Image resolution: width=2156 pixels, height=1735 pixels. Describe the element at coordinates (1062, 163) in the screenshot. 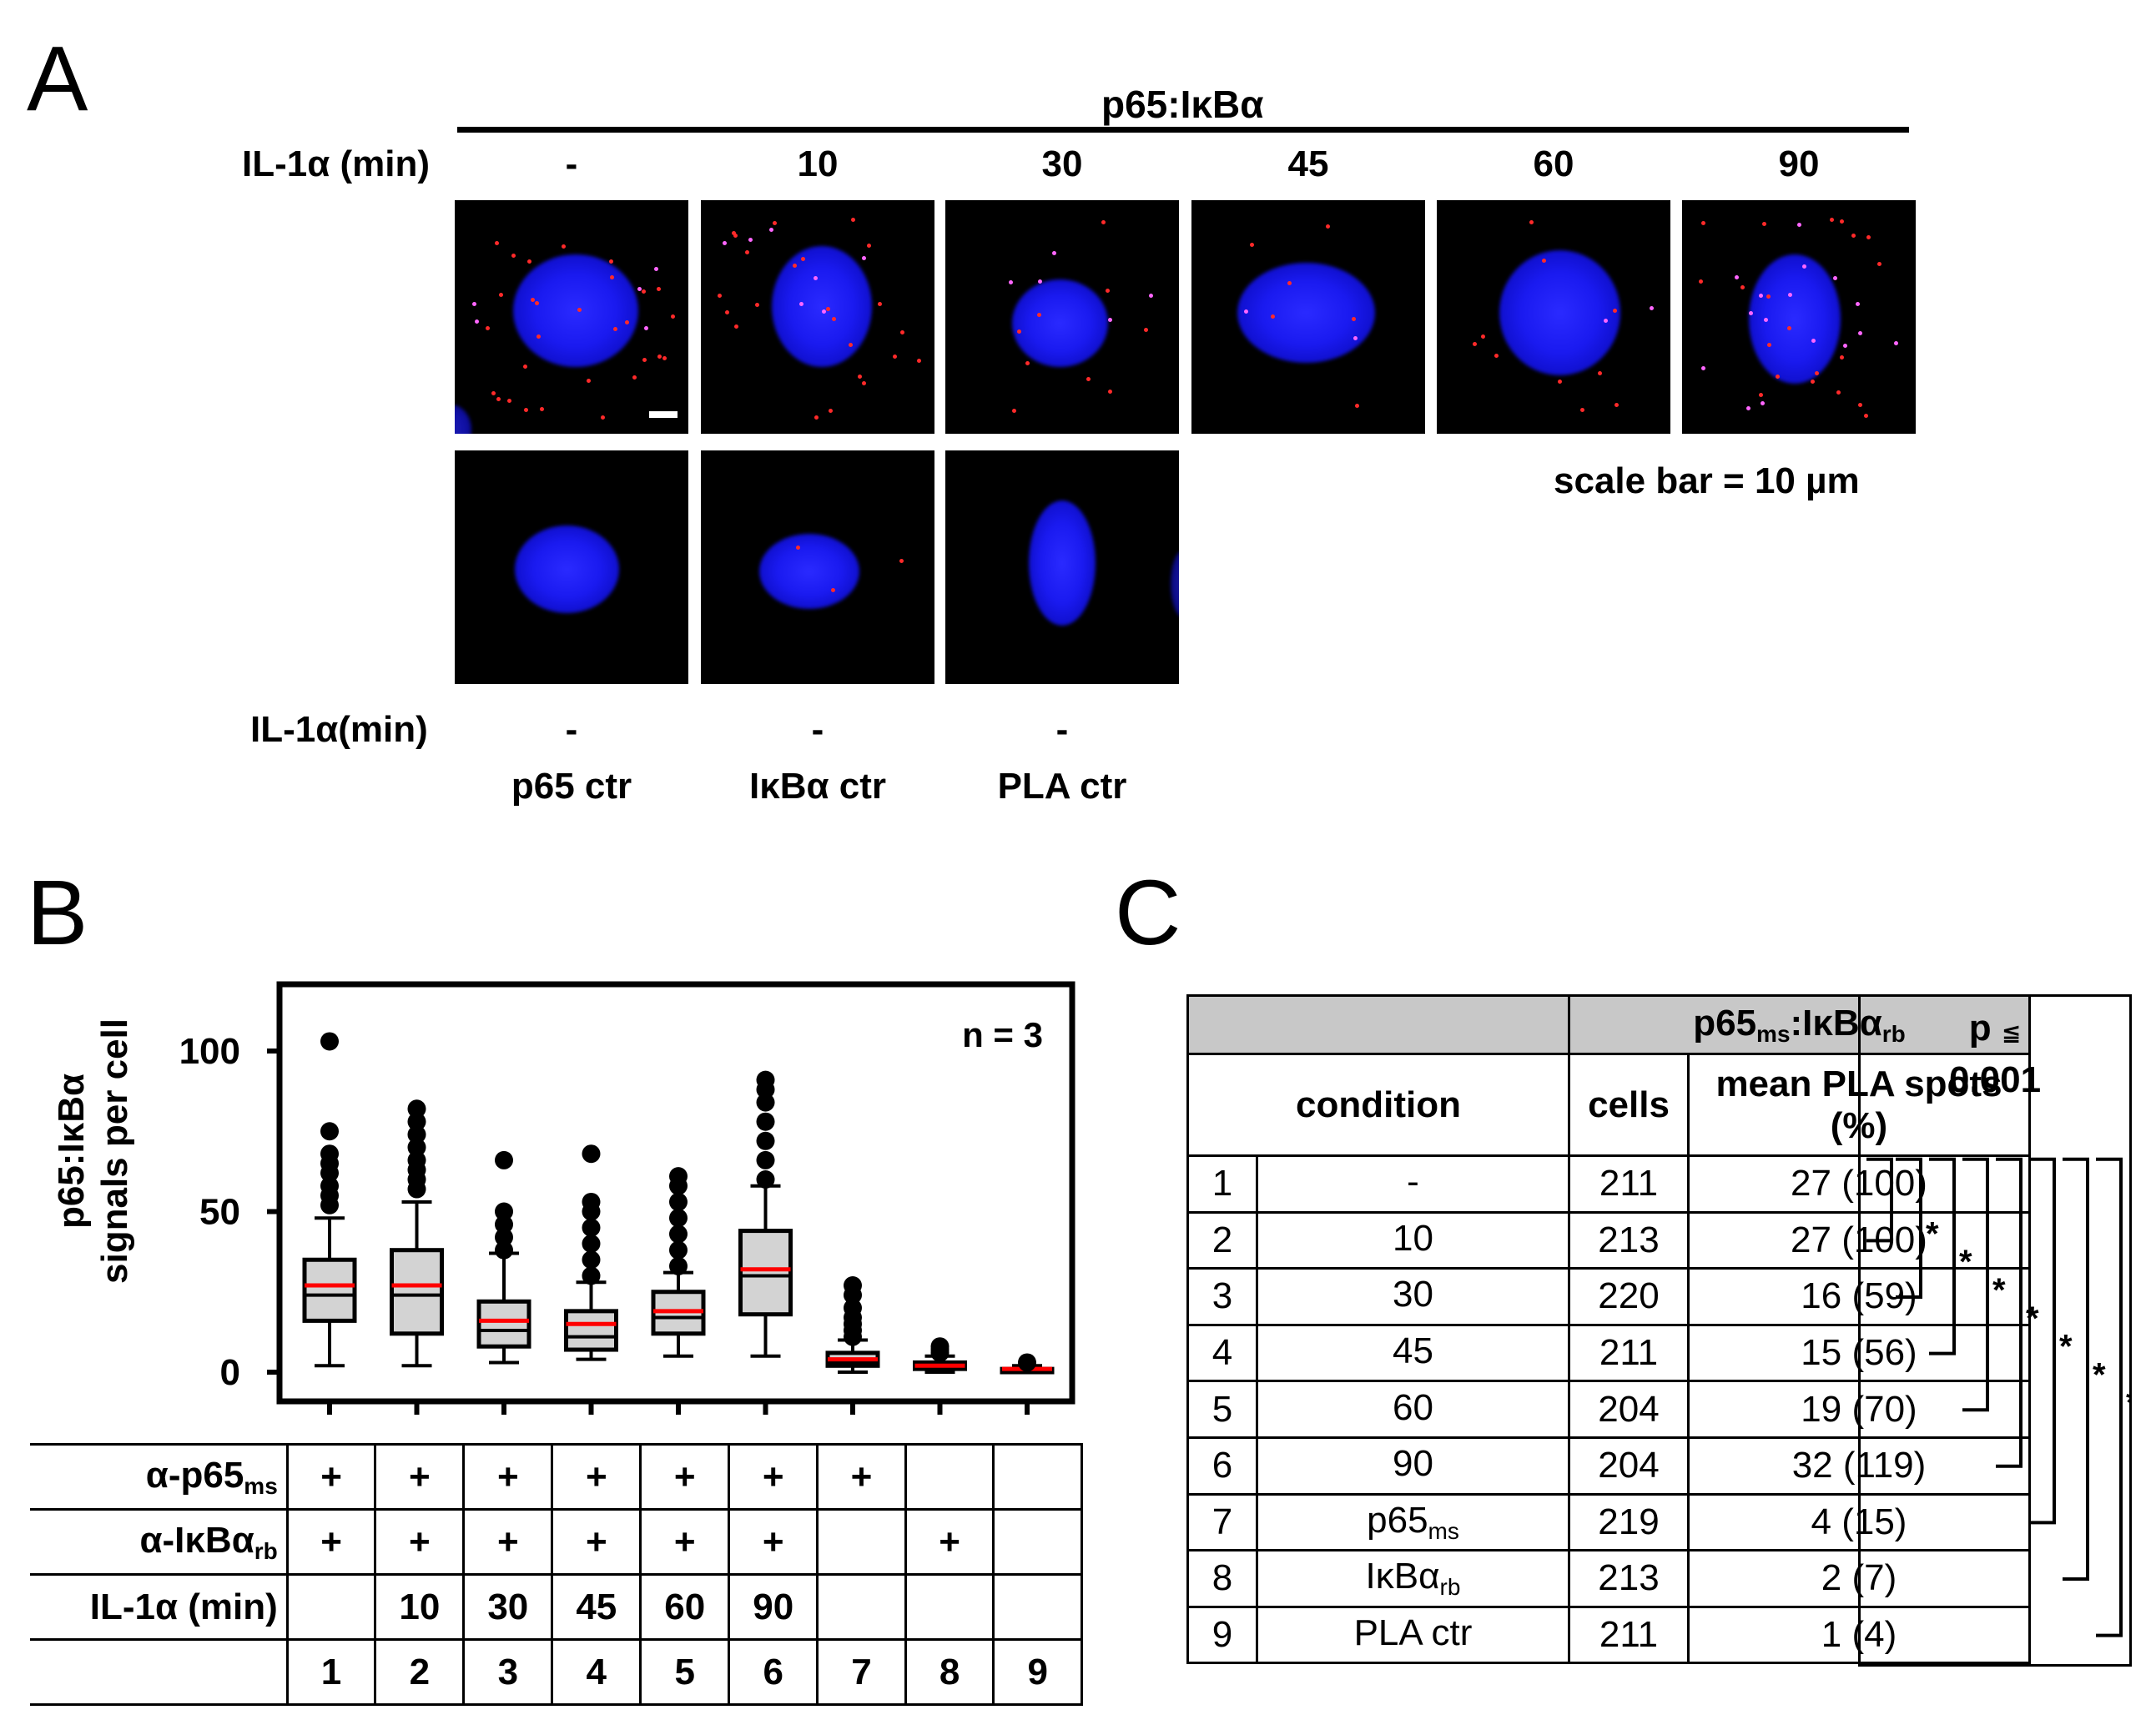

I see `timepoint-label: 30` at that location.